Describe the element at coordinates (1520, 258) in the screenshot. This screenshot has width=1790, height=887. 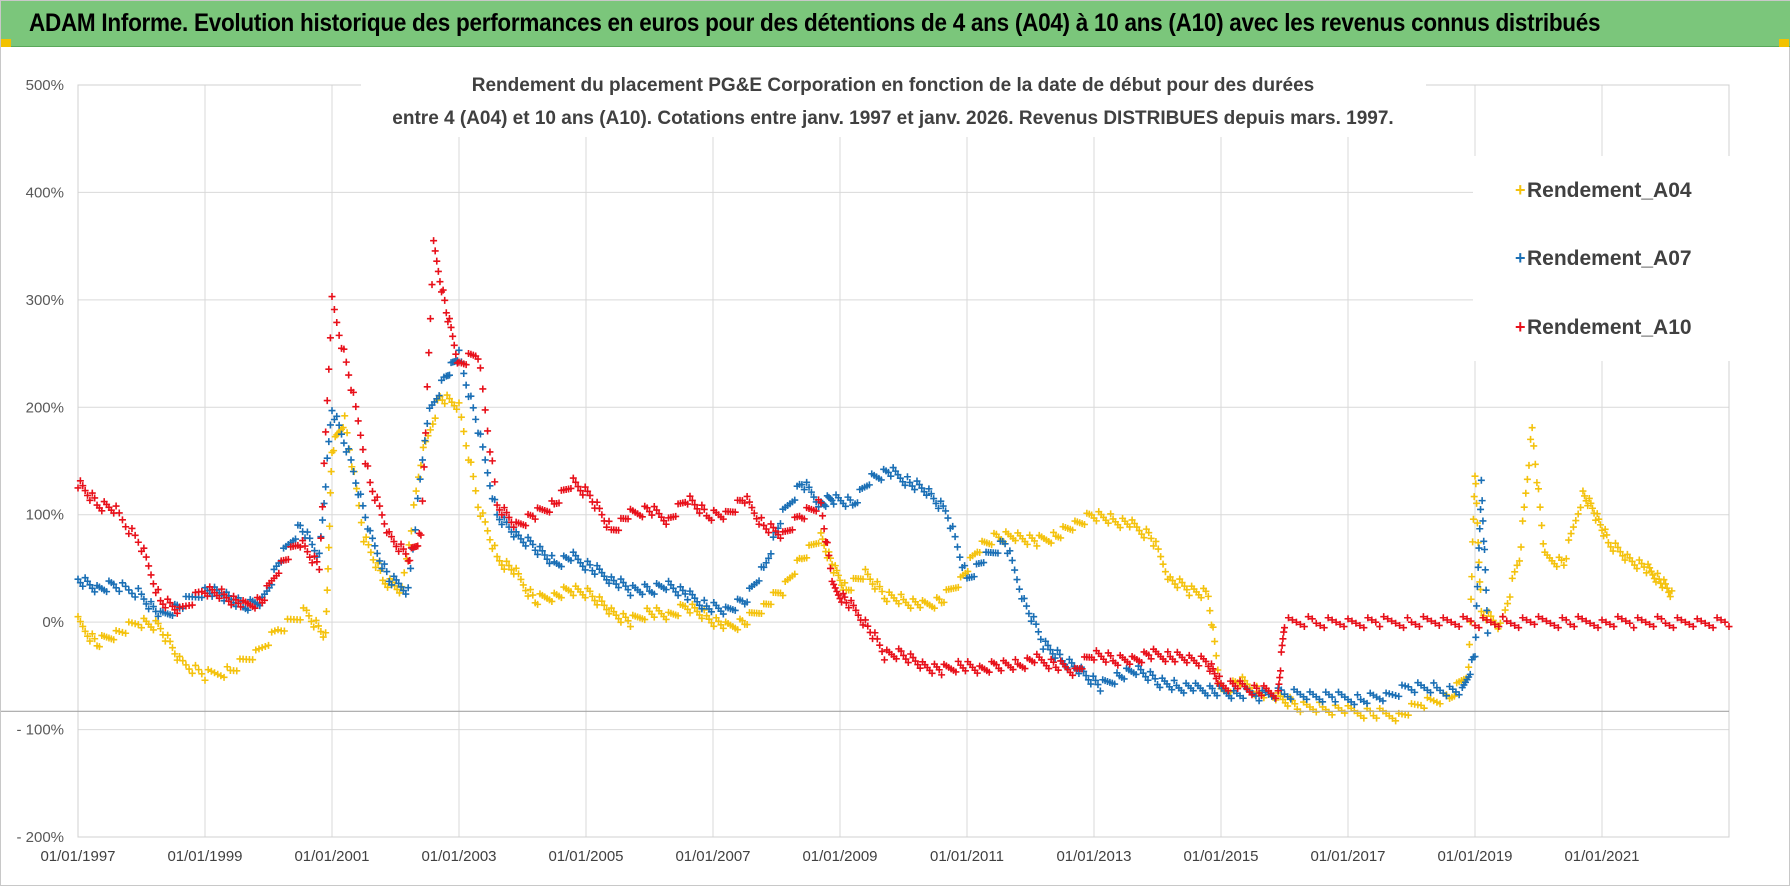
I see `legend-marker-a07: +` at that location.